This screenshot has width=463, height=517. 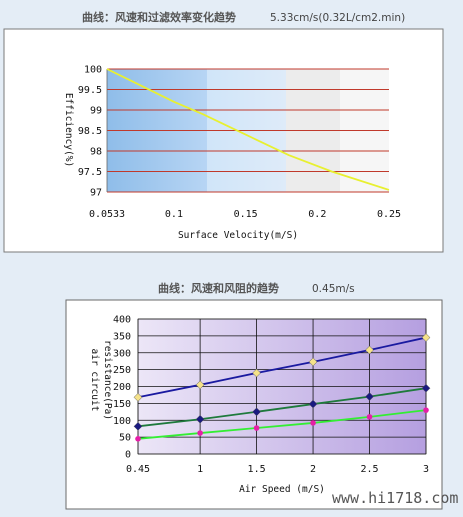 What do you see at coordinates (128, 455) in the screenshot?
I see `chart2-y-tick-label: 0` at bounding box center [128, 455].